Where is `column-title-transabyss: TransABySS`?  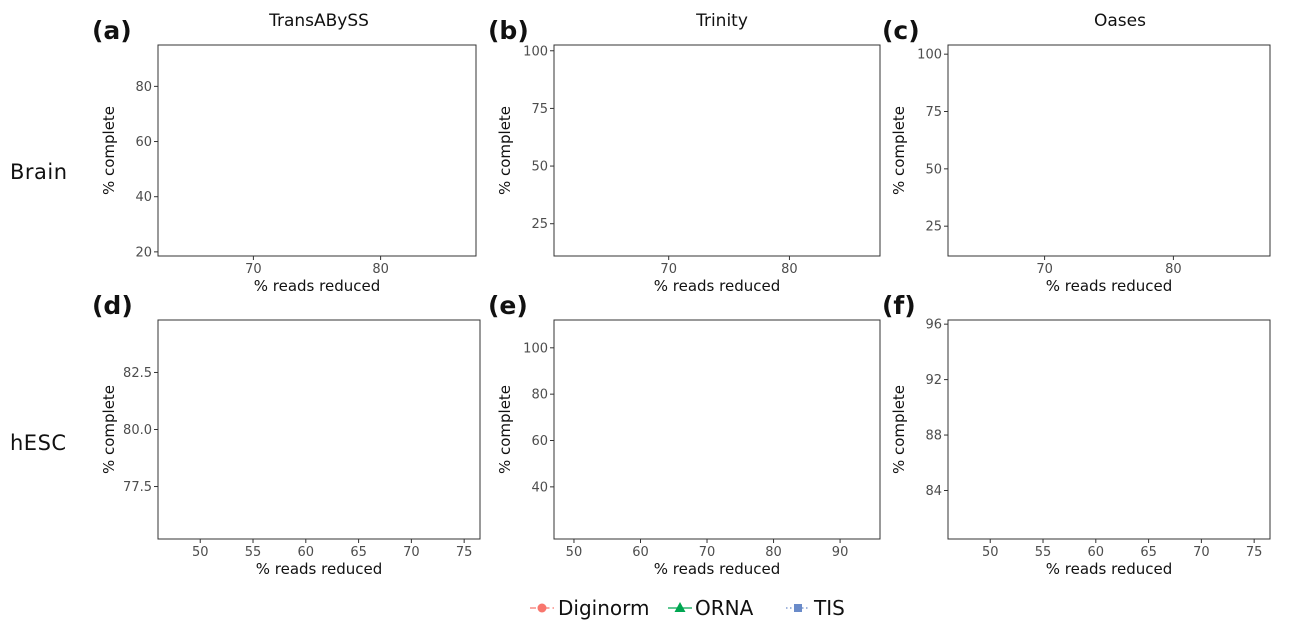
column-title-transabyss: TransABySS is located at coordinates (318, 21).